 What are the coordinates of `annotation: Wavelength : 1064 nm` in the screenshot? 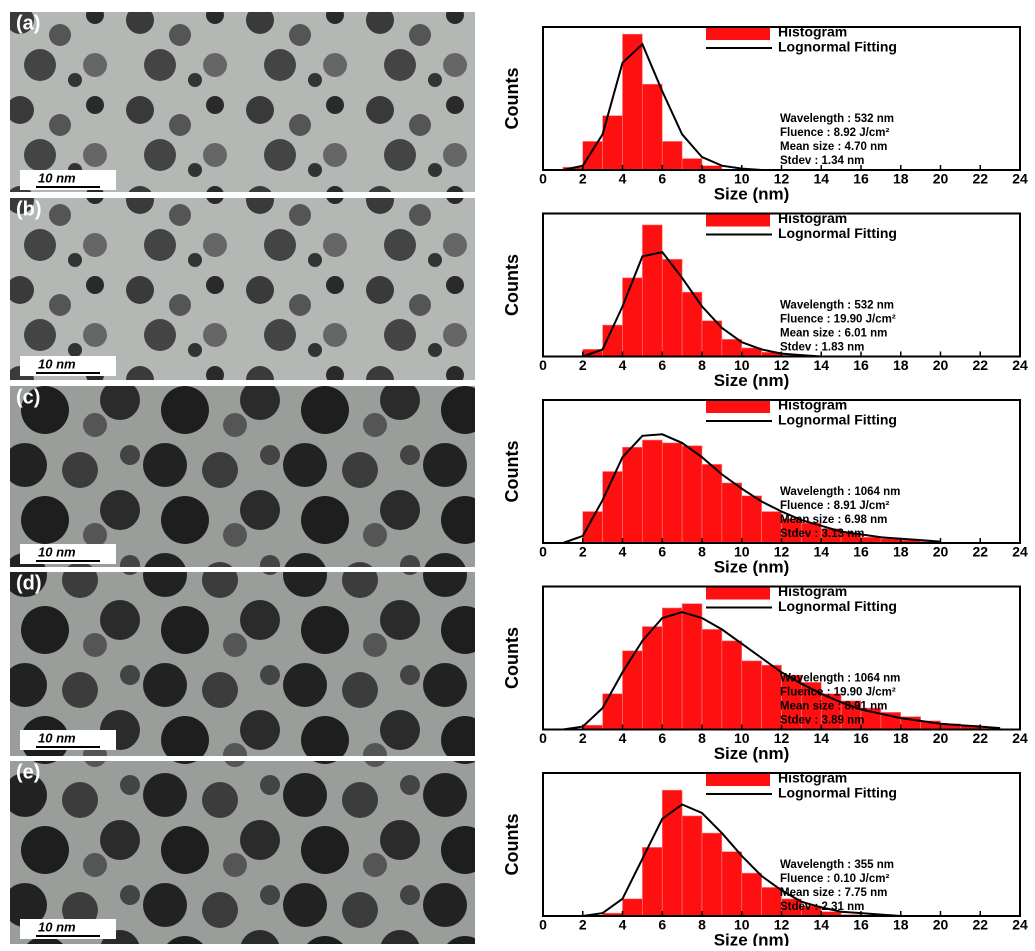 It's located at (840, 679).